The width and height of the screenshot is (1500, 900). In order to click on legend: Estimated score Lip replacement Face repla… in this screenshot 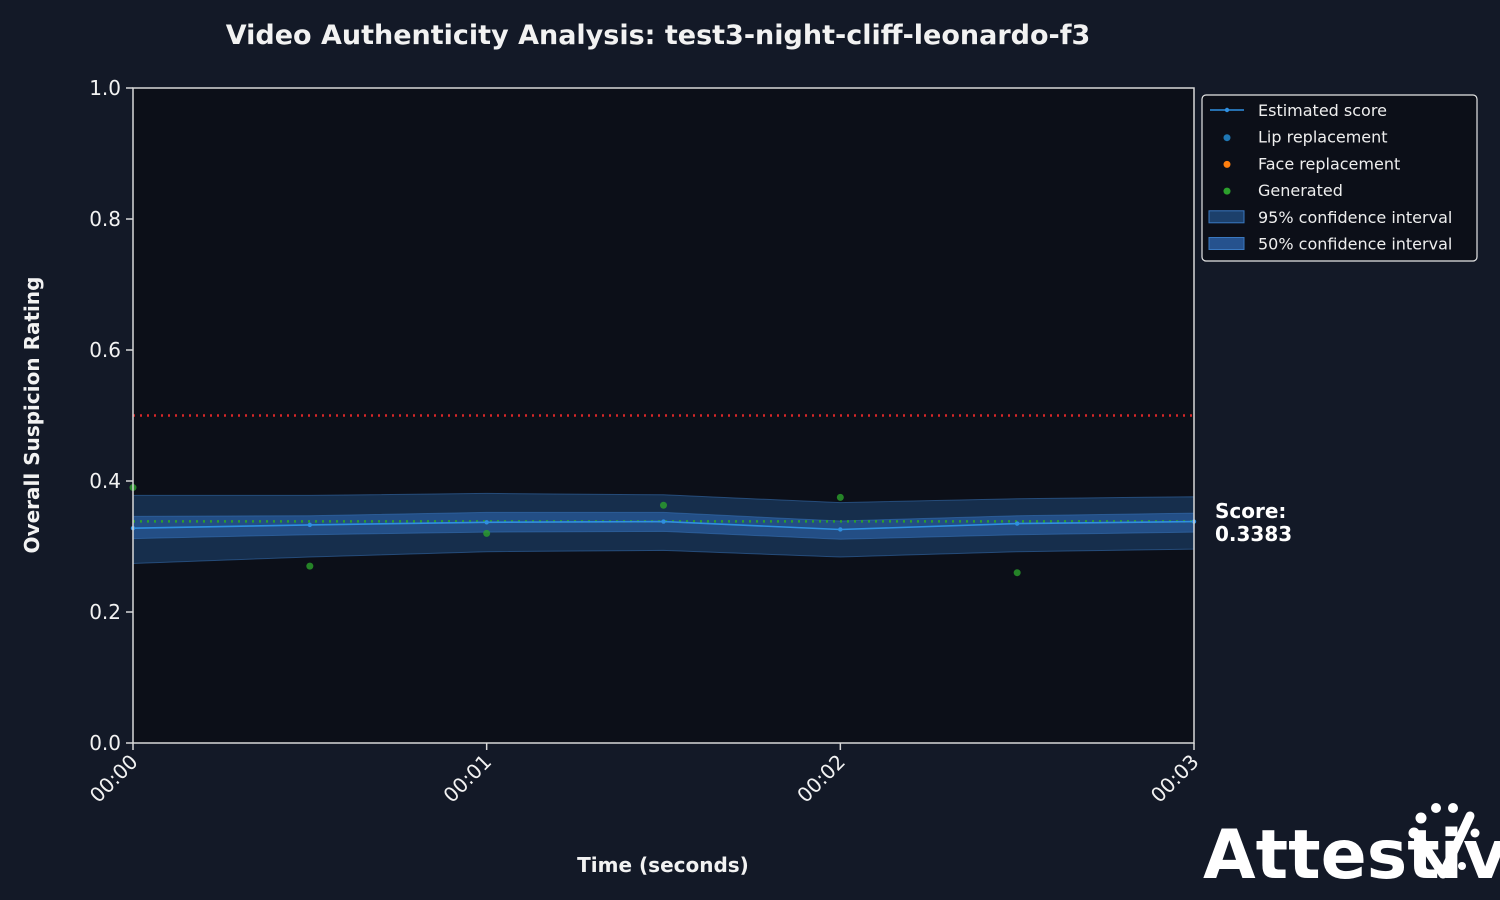, I will do `click(1339, 178)`.